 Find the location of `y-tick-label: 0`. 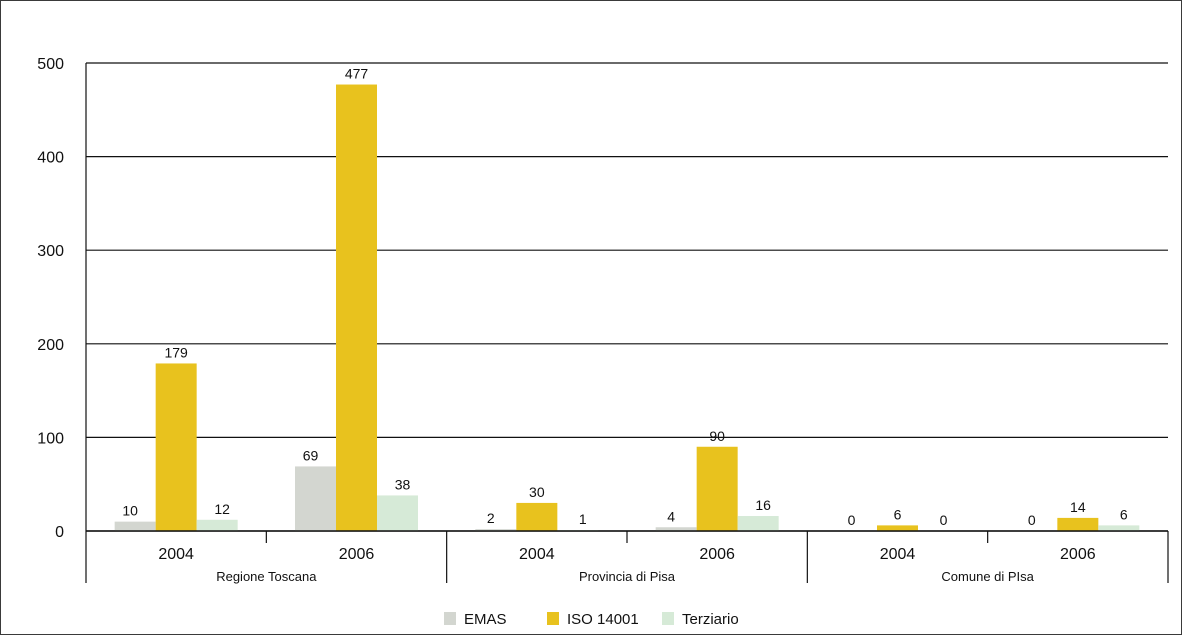

y-tick-label: 0 is located at coordinates (59, 532).